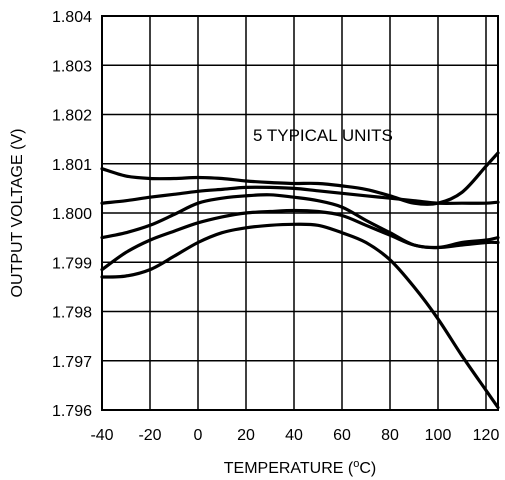 The height and width of the screenshot is (480, 505). What do you see at coordinates (438, 435) in the screenshot?
I see `x-tick-label: 100` at bounding box center [438, 435].